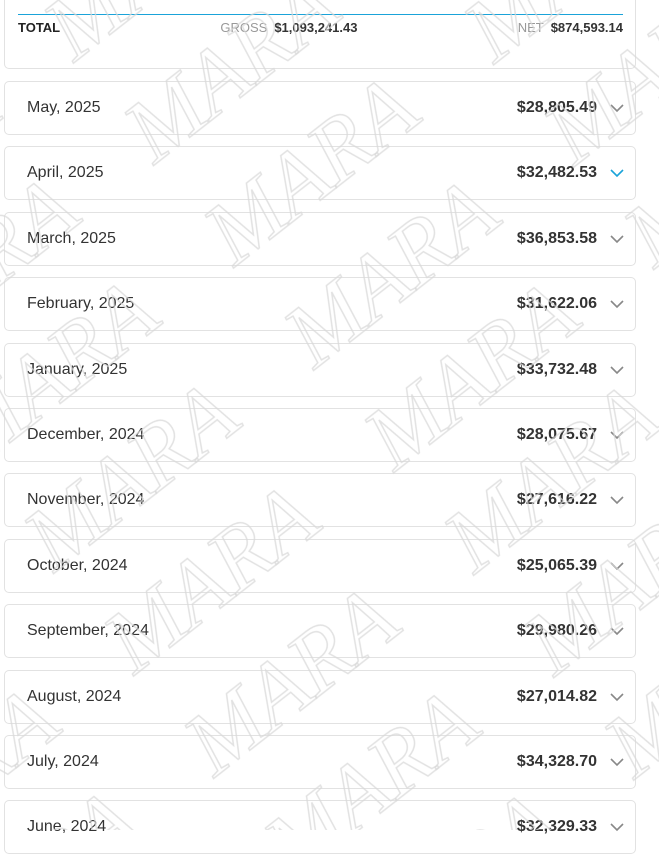 Image resolution: width=659 pixels, height=854 pixels. I want to click on month-row: July, 2024 $34,328.70, so click(320, 762).